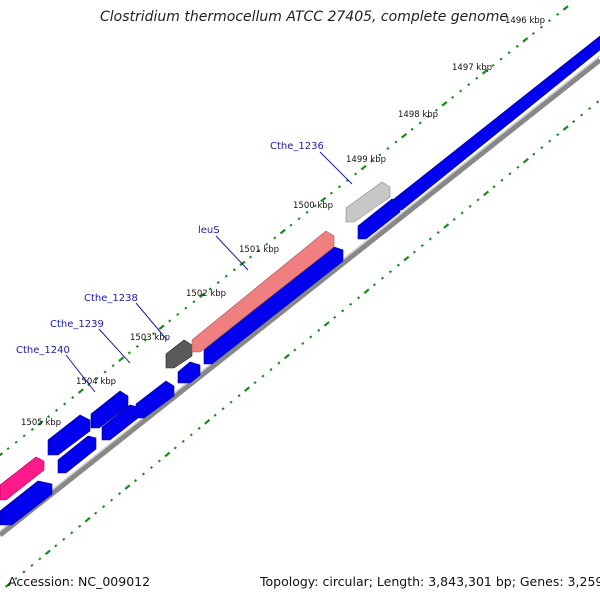 The width and height of the screenshot is (600, 600). Describe the element at coordinates (525, 21) in the screenshot. I see `scale-label-1496: 1496 kbp` at that location.